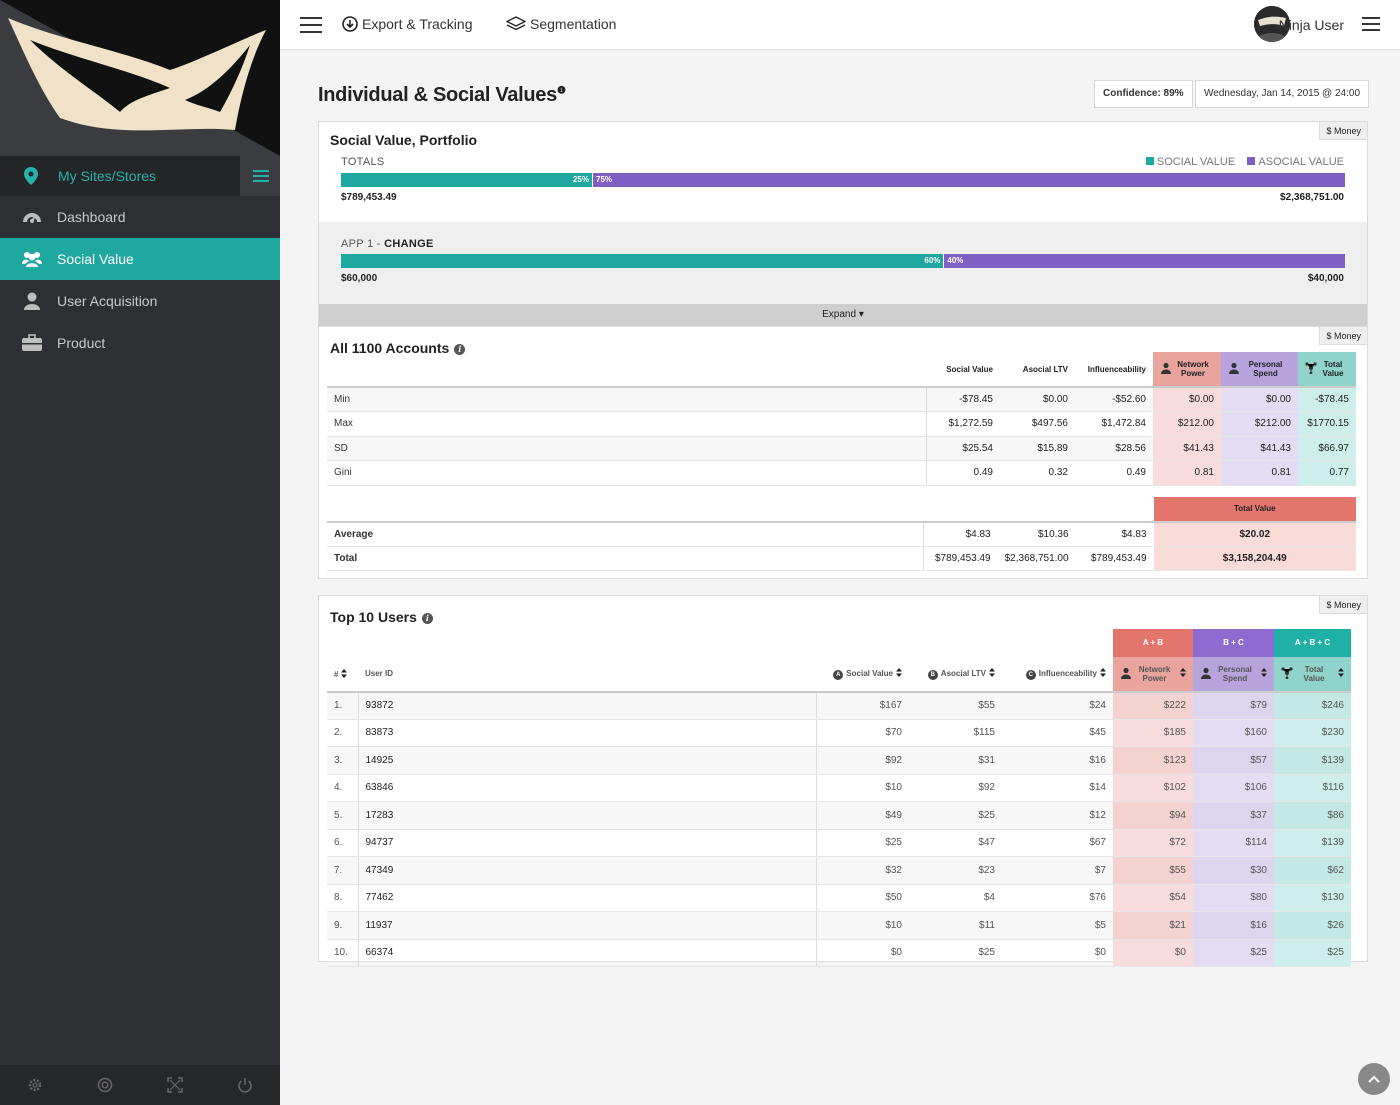  Describe the element at coordinates (1233, 760) in the screenshot. I see `cell-personal-spend: $57` at that location.